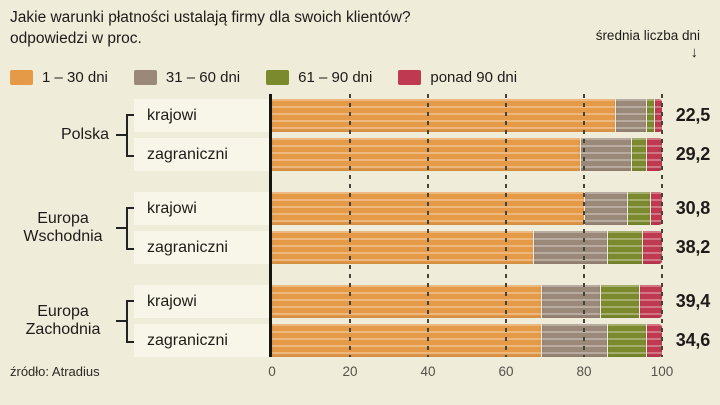 The height and width of the screenshot is (405, 720). What do you see at coordinates (692, 154) in the screenshot?
I see `avg-days-value: 29,2` at bounding box center [692, 154].